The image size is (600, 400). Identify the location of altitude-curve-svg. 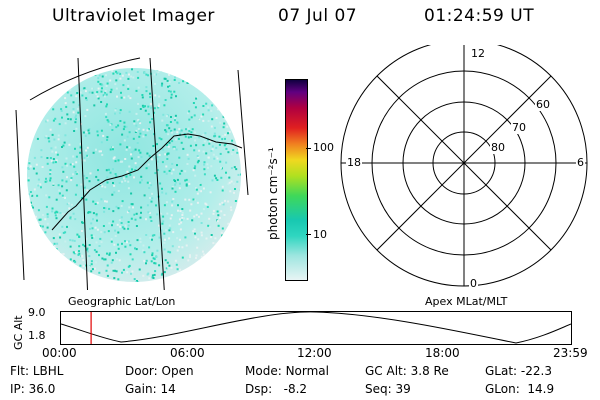
(316, 328).